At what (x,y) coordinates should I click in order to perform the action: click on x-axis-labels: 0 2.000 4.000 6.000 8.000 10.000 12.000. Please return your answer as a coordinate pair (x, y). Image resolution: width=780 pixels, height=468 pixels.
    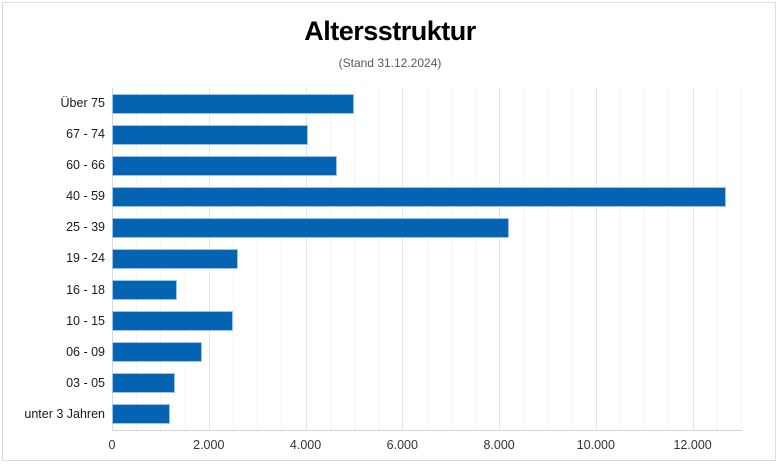
    Looking at the image, I should click on (390, 447).